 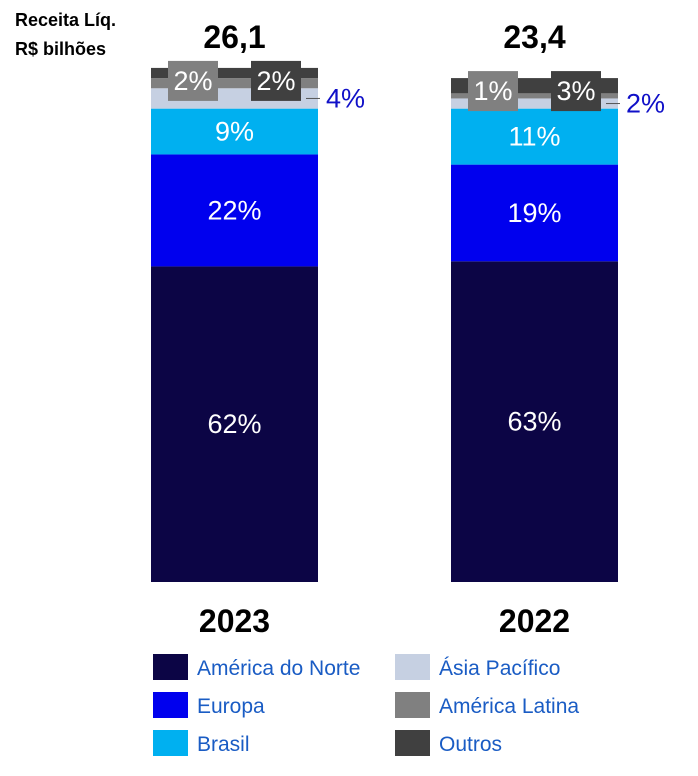 I want to click on total-label-2023: 26,1, so click(x=234, y=37).